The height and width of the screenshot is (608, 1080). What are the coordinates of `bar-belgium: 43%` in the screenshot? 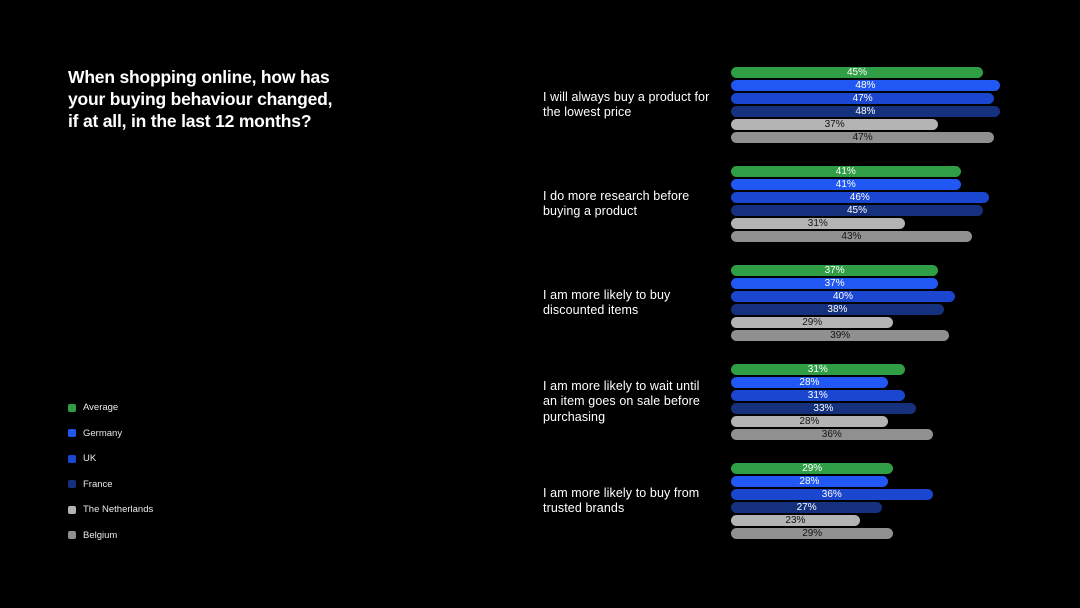 It's located at (851, 236).